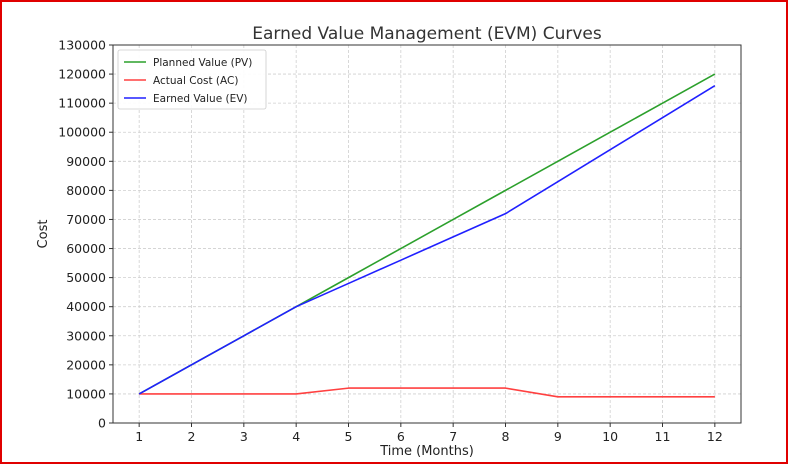 Image resolution: width=788 pixels, height=464 pixels. Describe the element at coordinates (86, 393) in the screenshot. I see `y-tick-label: 10000` at that location.